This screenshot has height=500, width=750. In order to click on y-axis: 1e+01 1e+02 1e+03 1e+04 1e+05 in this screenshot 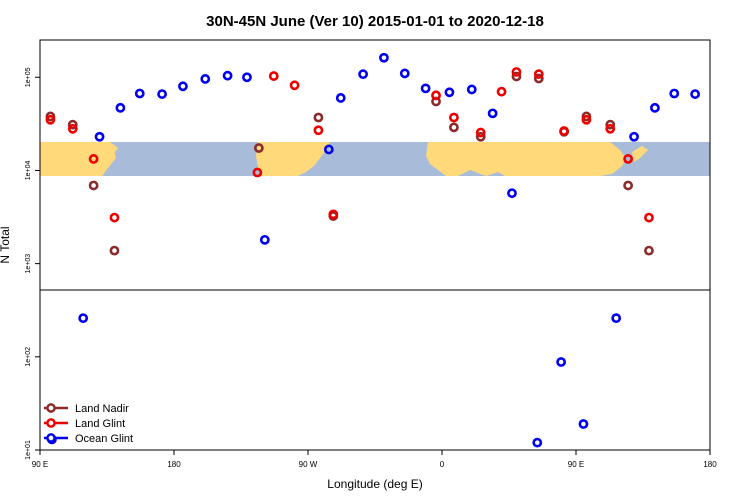, I will do `click(32, 263)`.